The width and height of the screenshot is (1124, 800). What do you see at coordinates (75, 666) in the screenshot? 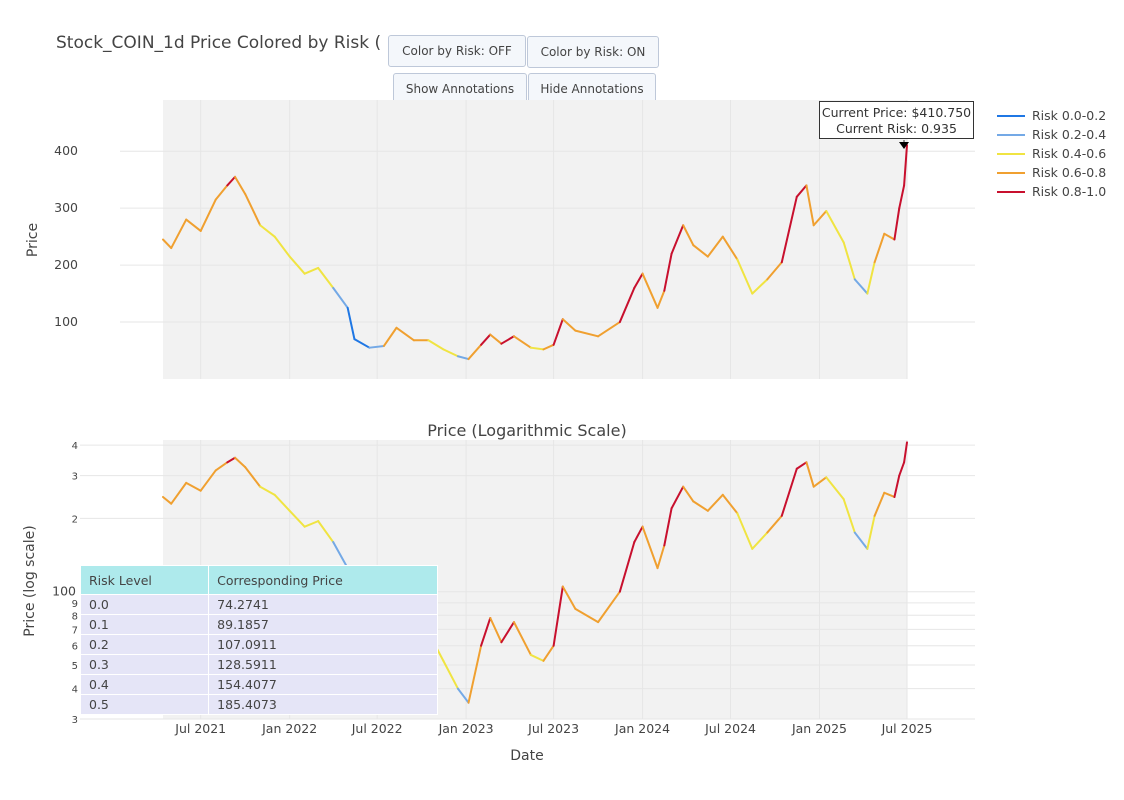
I see `bottom-y-tick-label: 5` at bounding box center [75, 666].